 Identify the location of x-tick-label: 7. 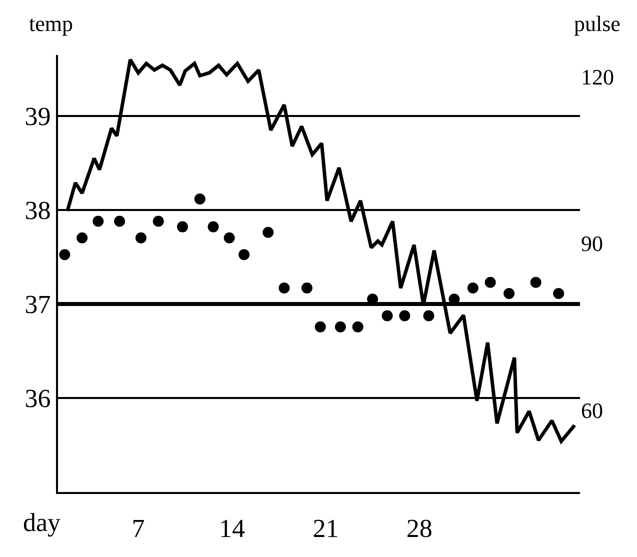
(138, 529).